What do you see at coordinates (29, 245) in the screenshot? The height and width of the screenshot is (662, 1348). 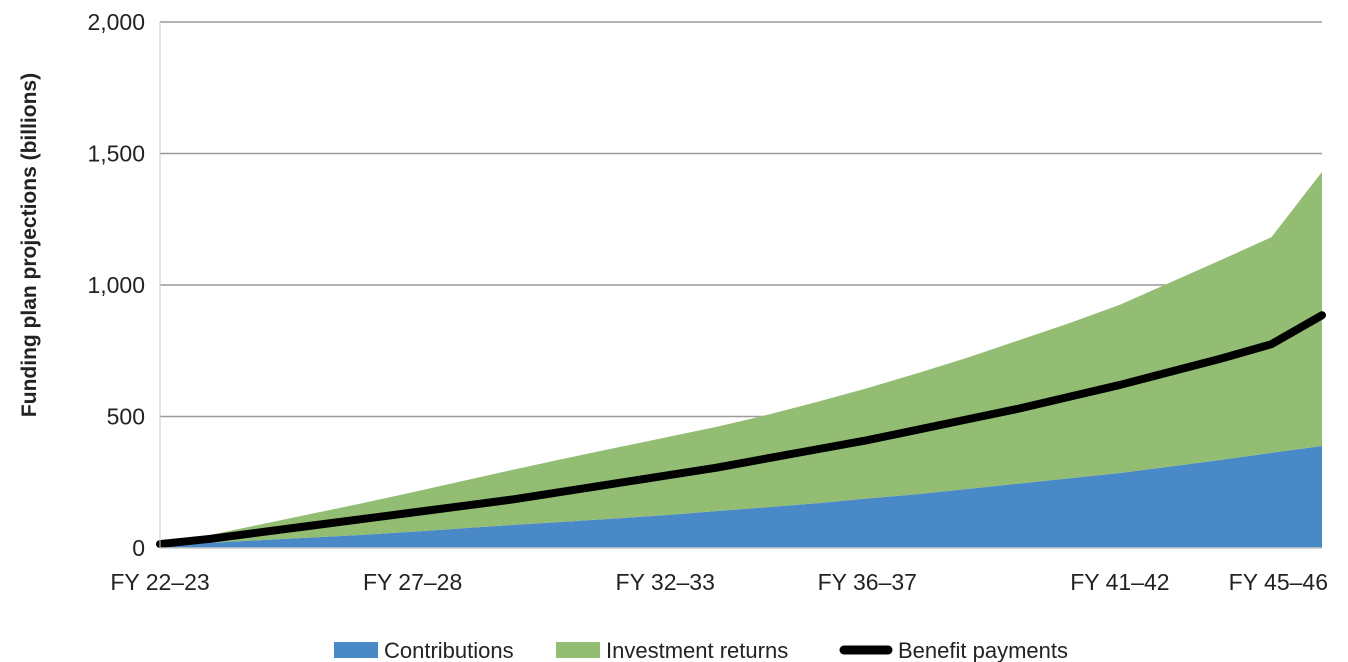 I see `y-axis-label: Funding plan projections (billions)` at bounding box center [29, 245].